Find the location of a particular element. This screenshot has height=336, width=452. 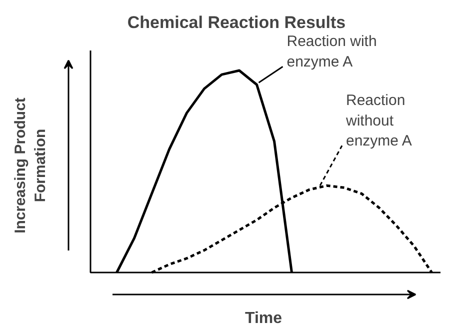

x-axis-title: Time is located at coordinates (263, 318).